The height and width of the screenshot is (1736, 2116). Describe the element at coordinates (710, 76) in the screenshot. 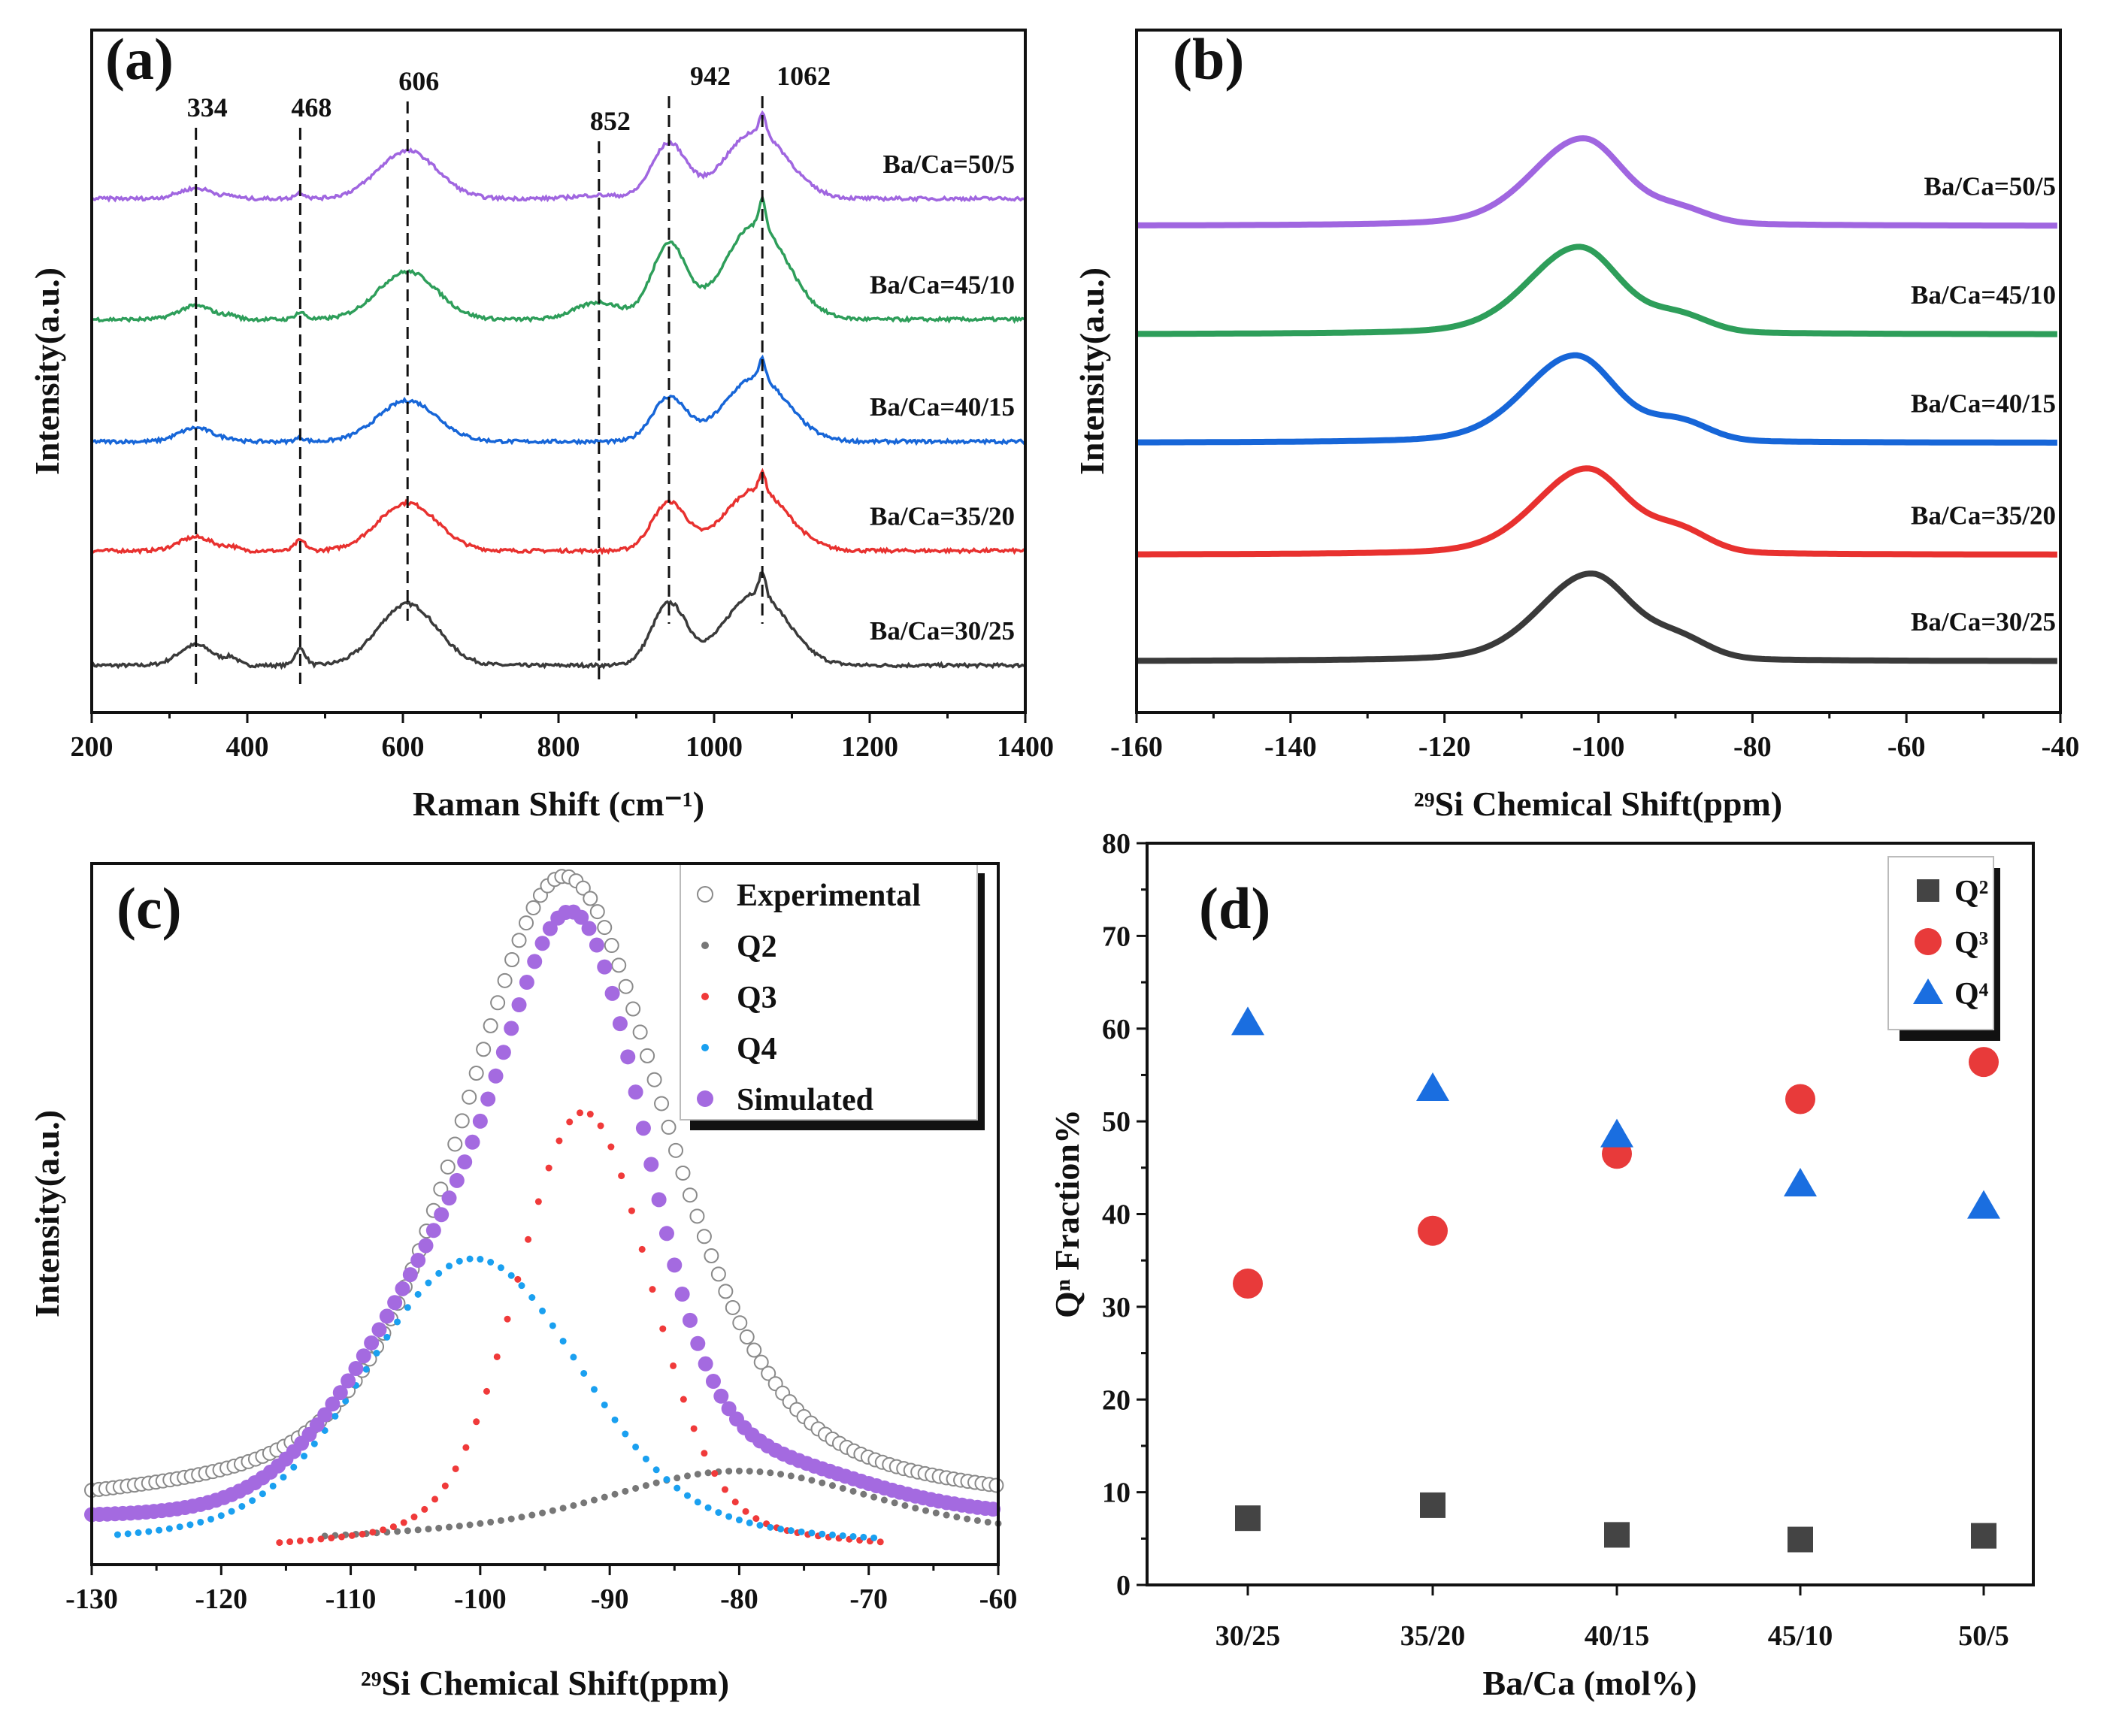

I see `peak-marker-label: 942` at that location.